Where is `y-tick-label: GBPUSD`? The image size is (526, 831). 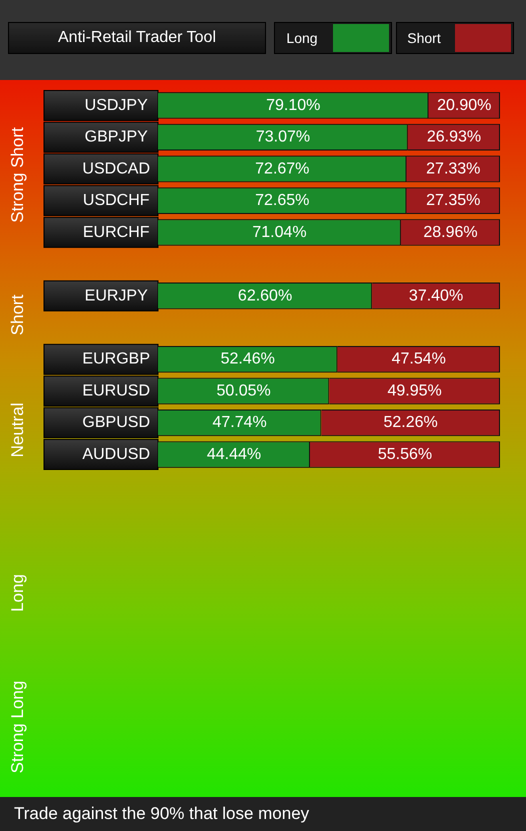
y-tick-label: GBPUSD is located at coordinates (116, 423).